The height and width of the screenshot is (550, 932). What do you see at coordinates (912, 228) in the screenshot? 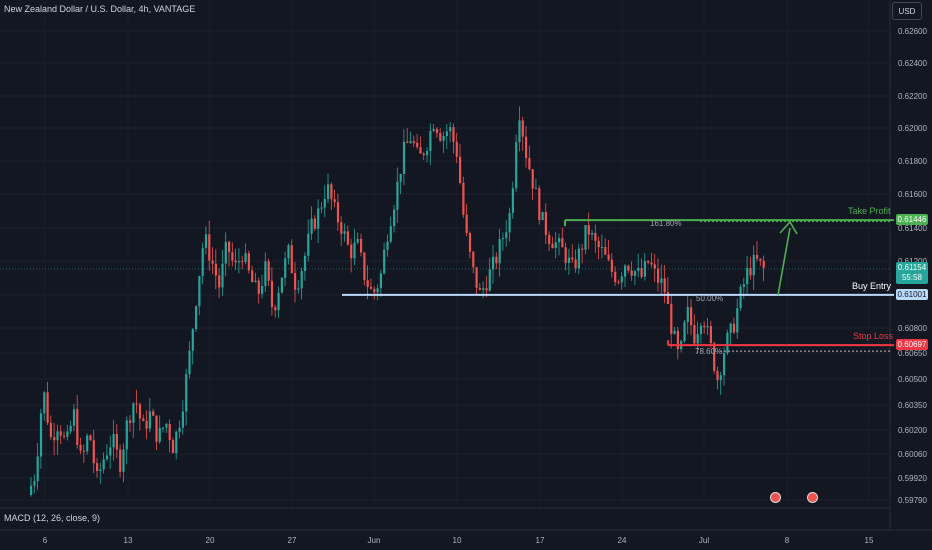
I see `price-tick-label: 0.61400` at bounding box center [912, 228].